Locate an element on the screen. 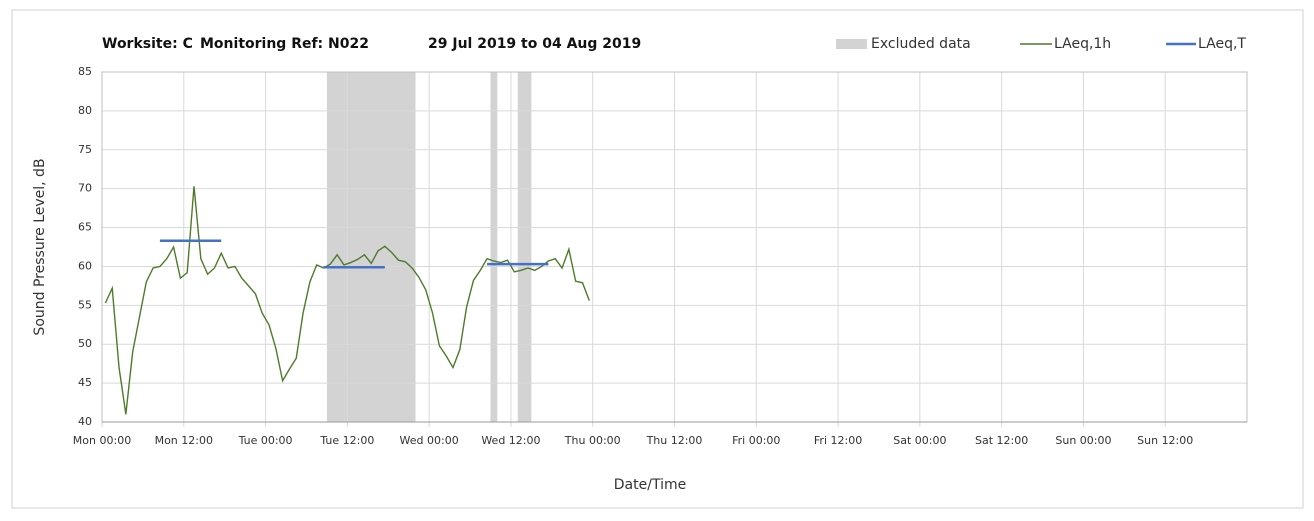 The image size is (1314, 521). y-tick-label: 75 is located at coordinates (85, 149).